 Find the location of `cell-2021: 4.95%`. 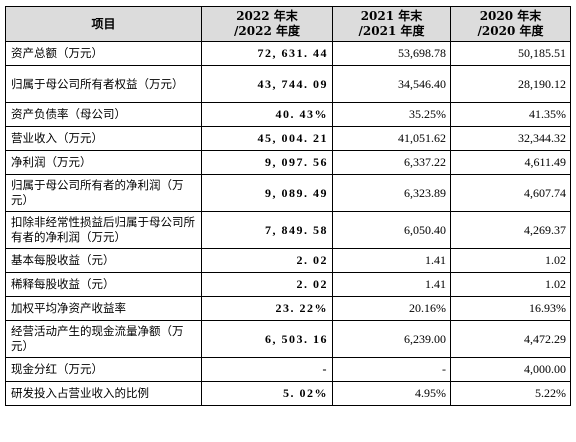

cell-2021: 4.95% is located at coordinates (391, 393).